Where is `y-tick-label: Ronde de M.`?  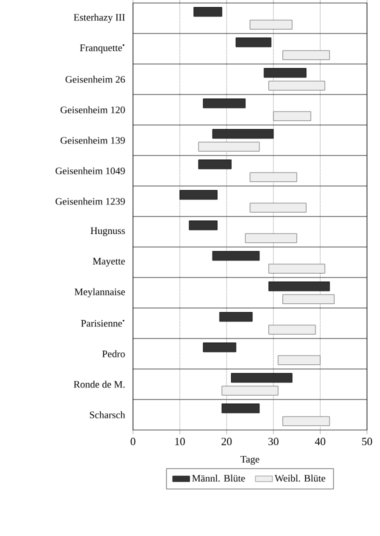 y-tick-label: Ronde de M. is located at coordinates (99, 384).